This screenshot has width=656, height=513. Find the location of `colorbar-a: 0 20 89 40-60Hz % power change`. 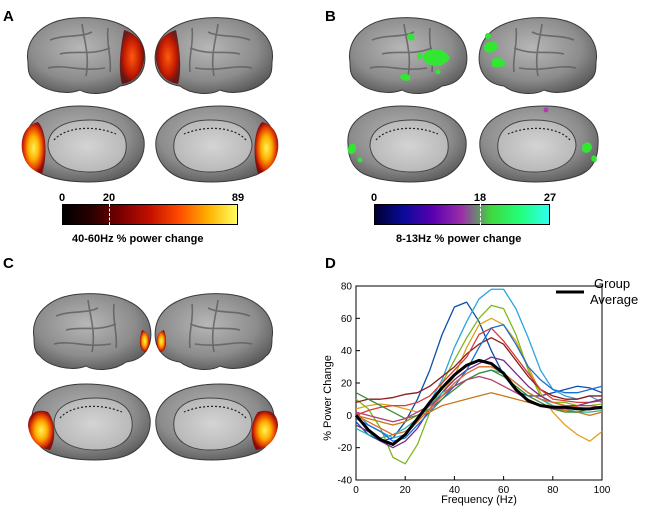

colorbar-a: 0 20 89 40-60Hz % power change is located at coordinates (151, 220).